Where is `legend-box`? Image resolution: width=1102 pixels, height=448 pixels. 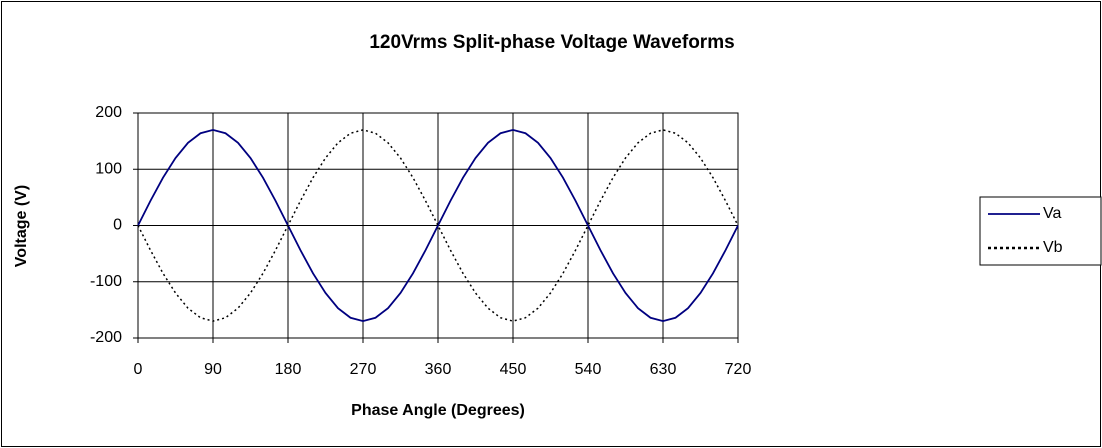 legend-box is located at coordinates (1040, 231).